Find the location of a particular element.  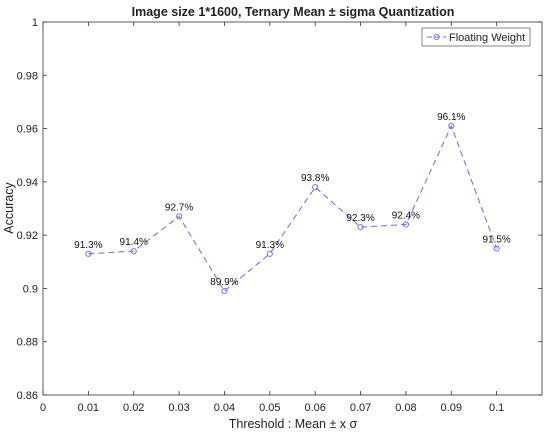

data-label: 96.1% is located at coordinates (451, 117).